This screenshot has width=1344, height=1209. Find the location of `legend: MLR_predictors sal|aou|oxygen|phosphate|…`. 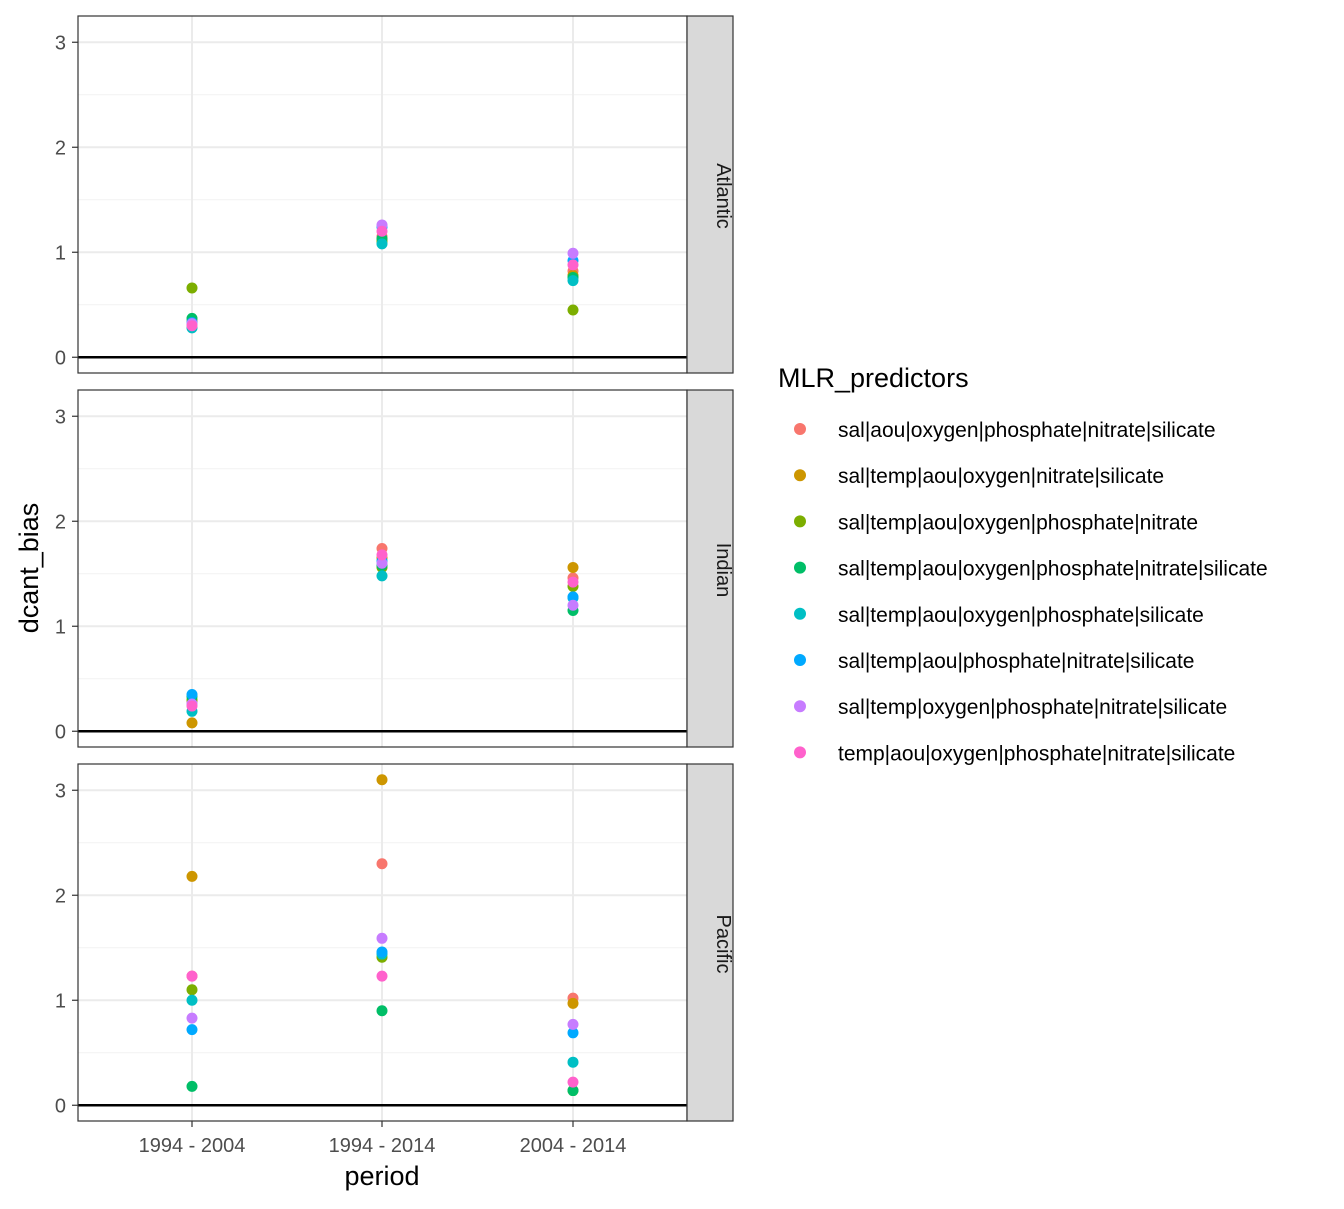

legend: MLR_predictors sal|aou|oxygen|phosphate|… is located at coordinates (1023, 564).